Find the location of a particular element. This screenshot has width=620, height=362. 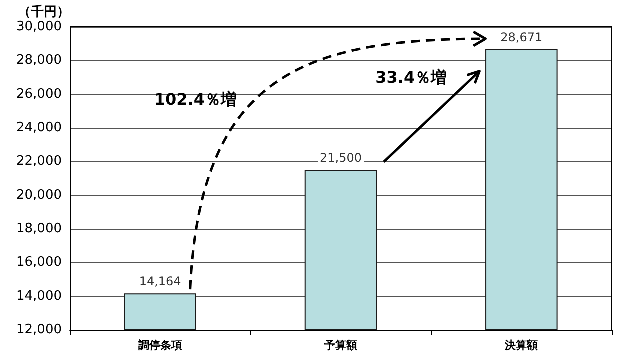

x-tick-label: 調停条項 is located at coordinates (160, 345).